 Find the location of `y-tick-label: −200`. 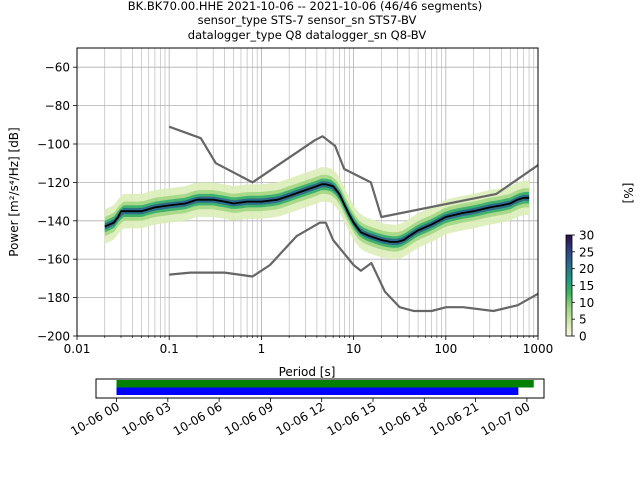

y-tick-label: −200 is located at coordinates (53, 337).